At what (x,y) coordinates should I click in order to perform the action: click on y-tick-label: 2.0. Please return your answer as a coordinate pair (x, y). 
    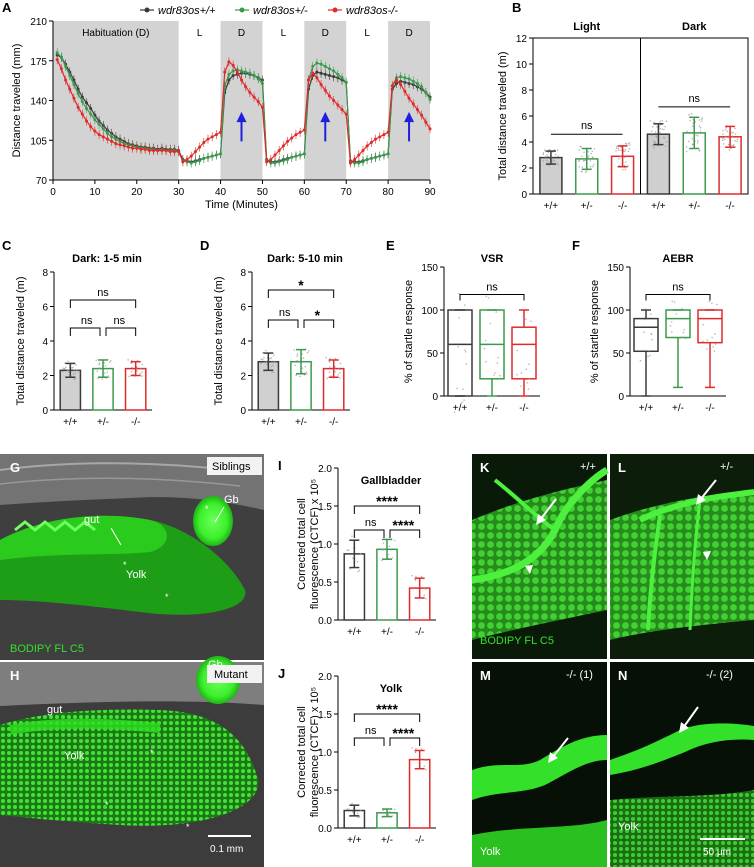
    Looking at the image, I should click on (325, 469).